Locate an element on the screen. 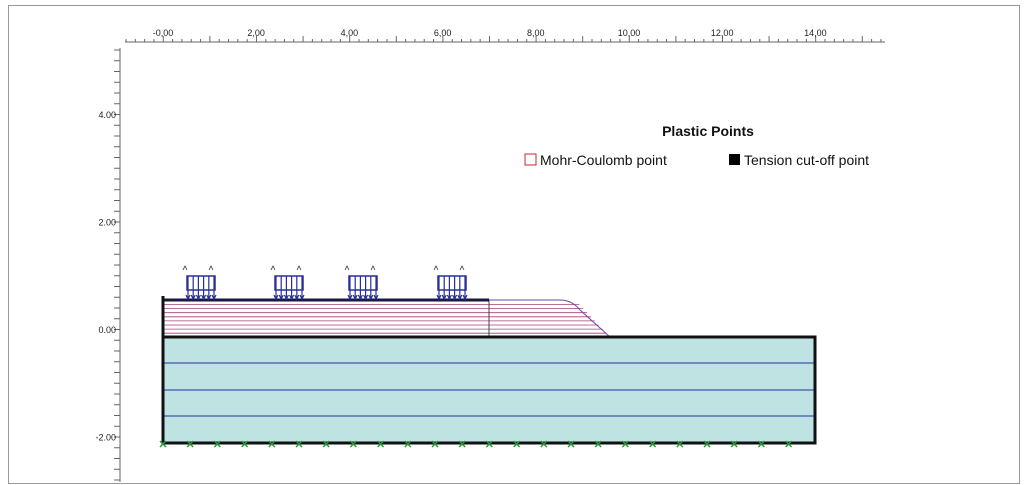 This screenshot has height=485, width=1028. x-ruler-label: 2,00 is located at coordinates (256, 33).